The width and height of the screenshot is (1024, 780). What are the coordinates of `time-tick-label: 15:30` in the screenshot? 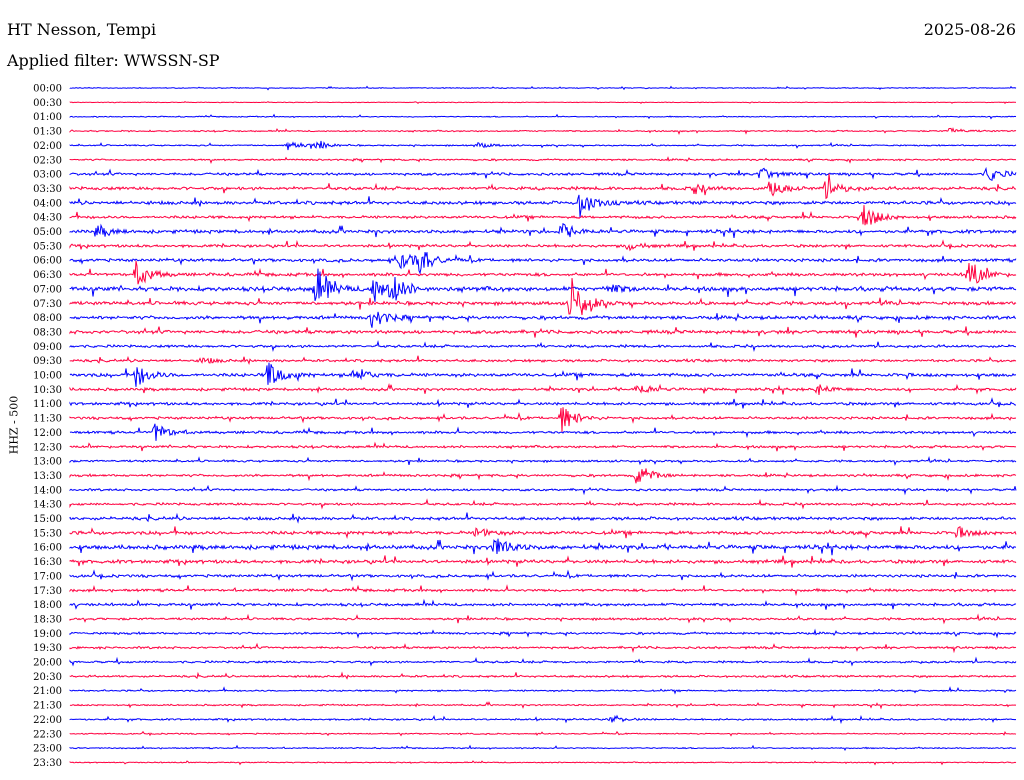 It's located at (47, 533).